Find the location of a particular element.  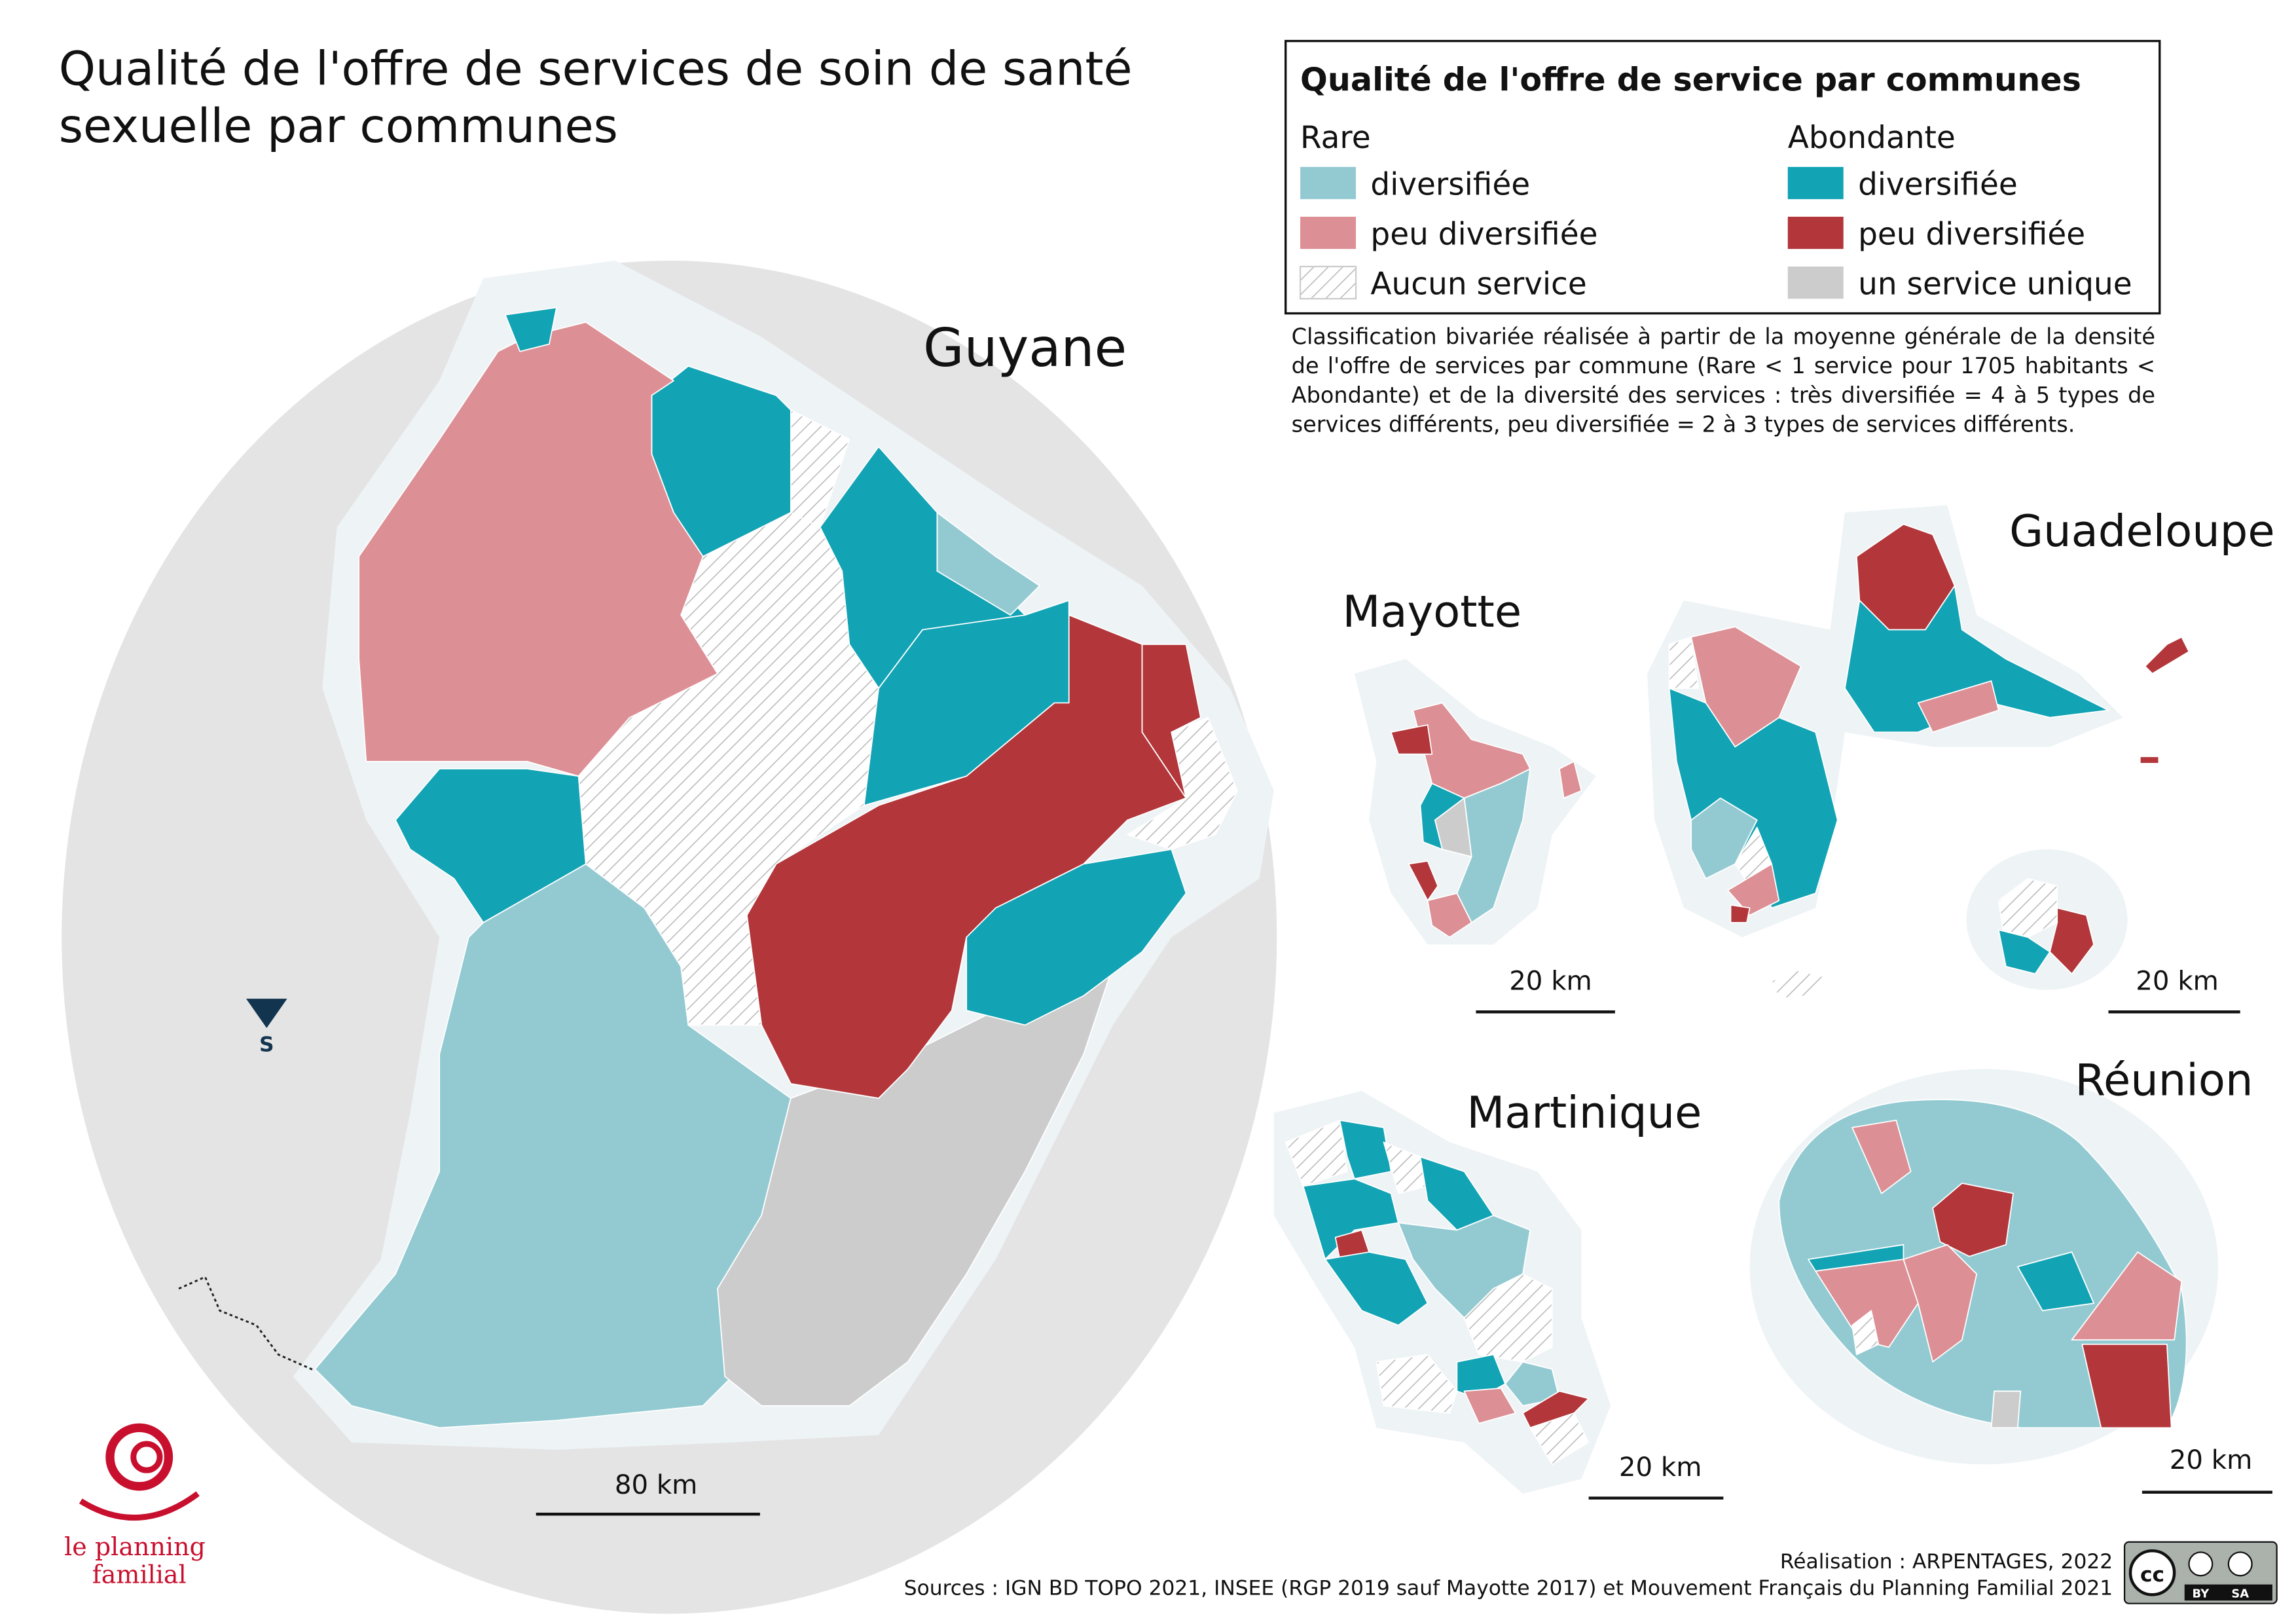

legend-label: un service unique is located at coordinates (1995, 284).